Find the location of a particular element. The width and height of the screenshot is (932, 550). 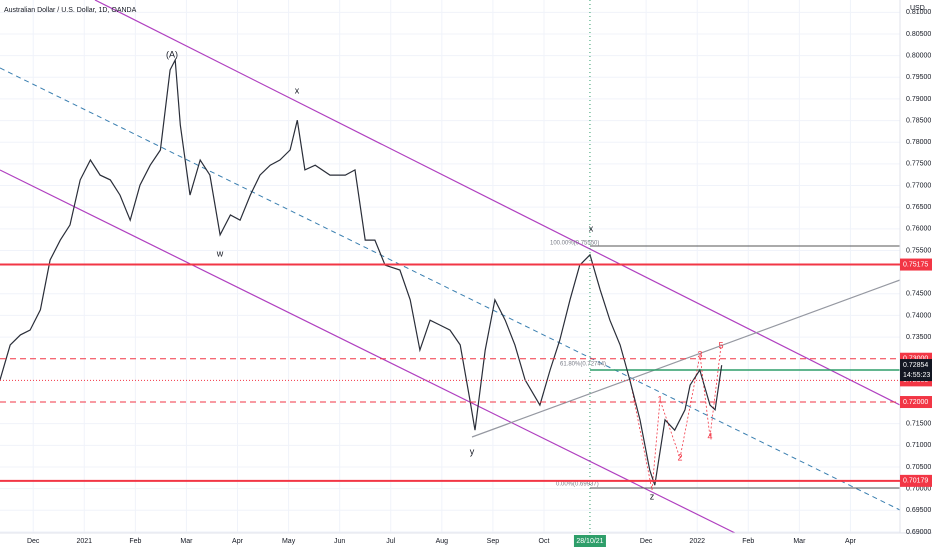

wave-label: z is located at coordinates (652, 496).